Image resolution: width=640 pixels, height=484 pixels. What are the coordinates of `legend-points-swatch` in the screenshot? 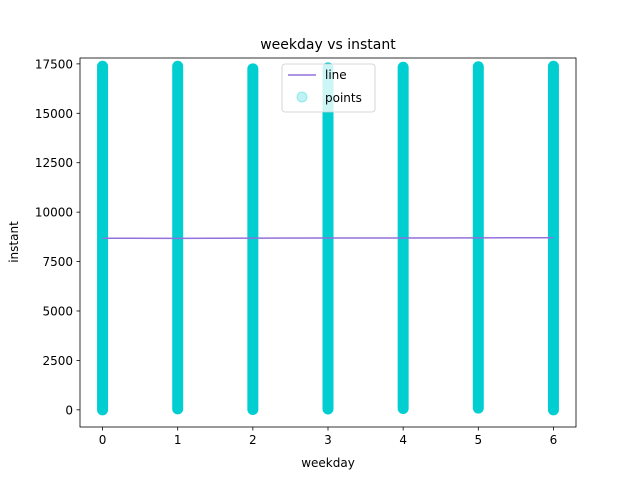 It's located at (302, 97).